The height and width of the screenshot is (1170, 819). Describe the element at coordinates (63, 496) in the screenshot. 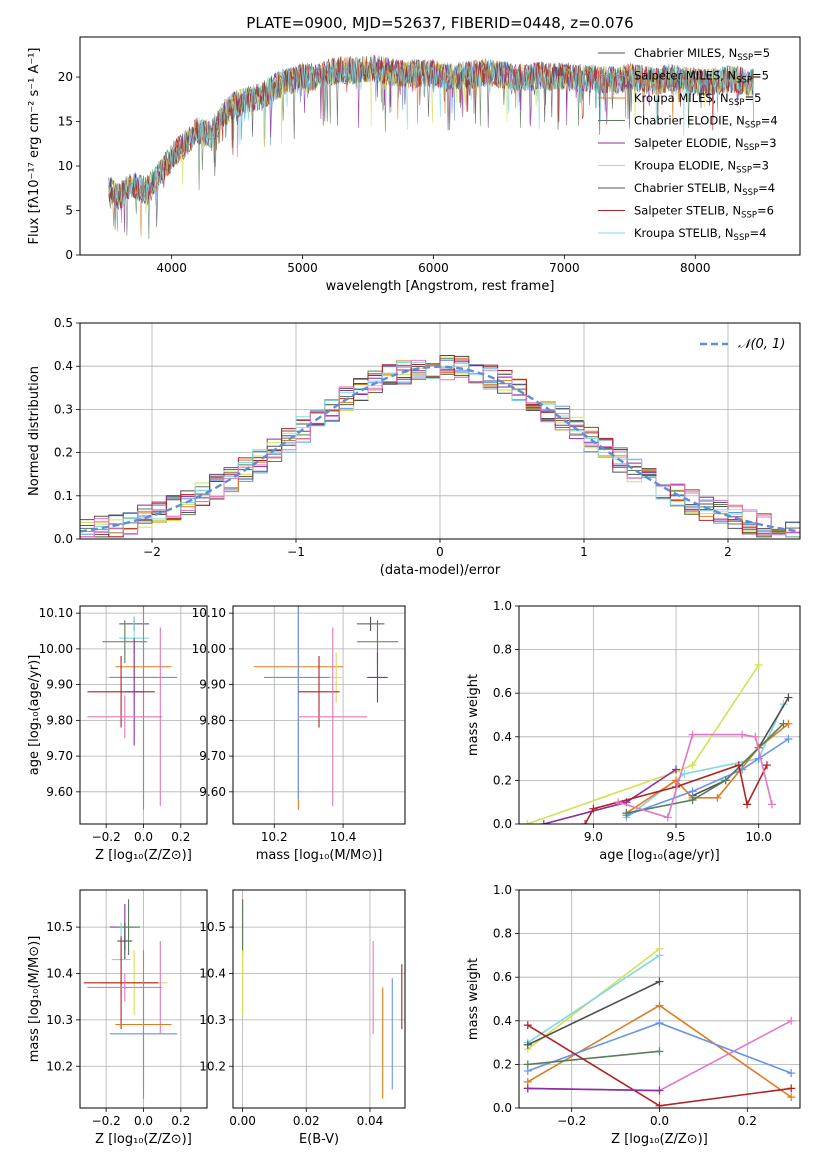

I see `y-tick-label: 0.1` at that location.